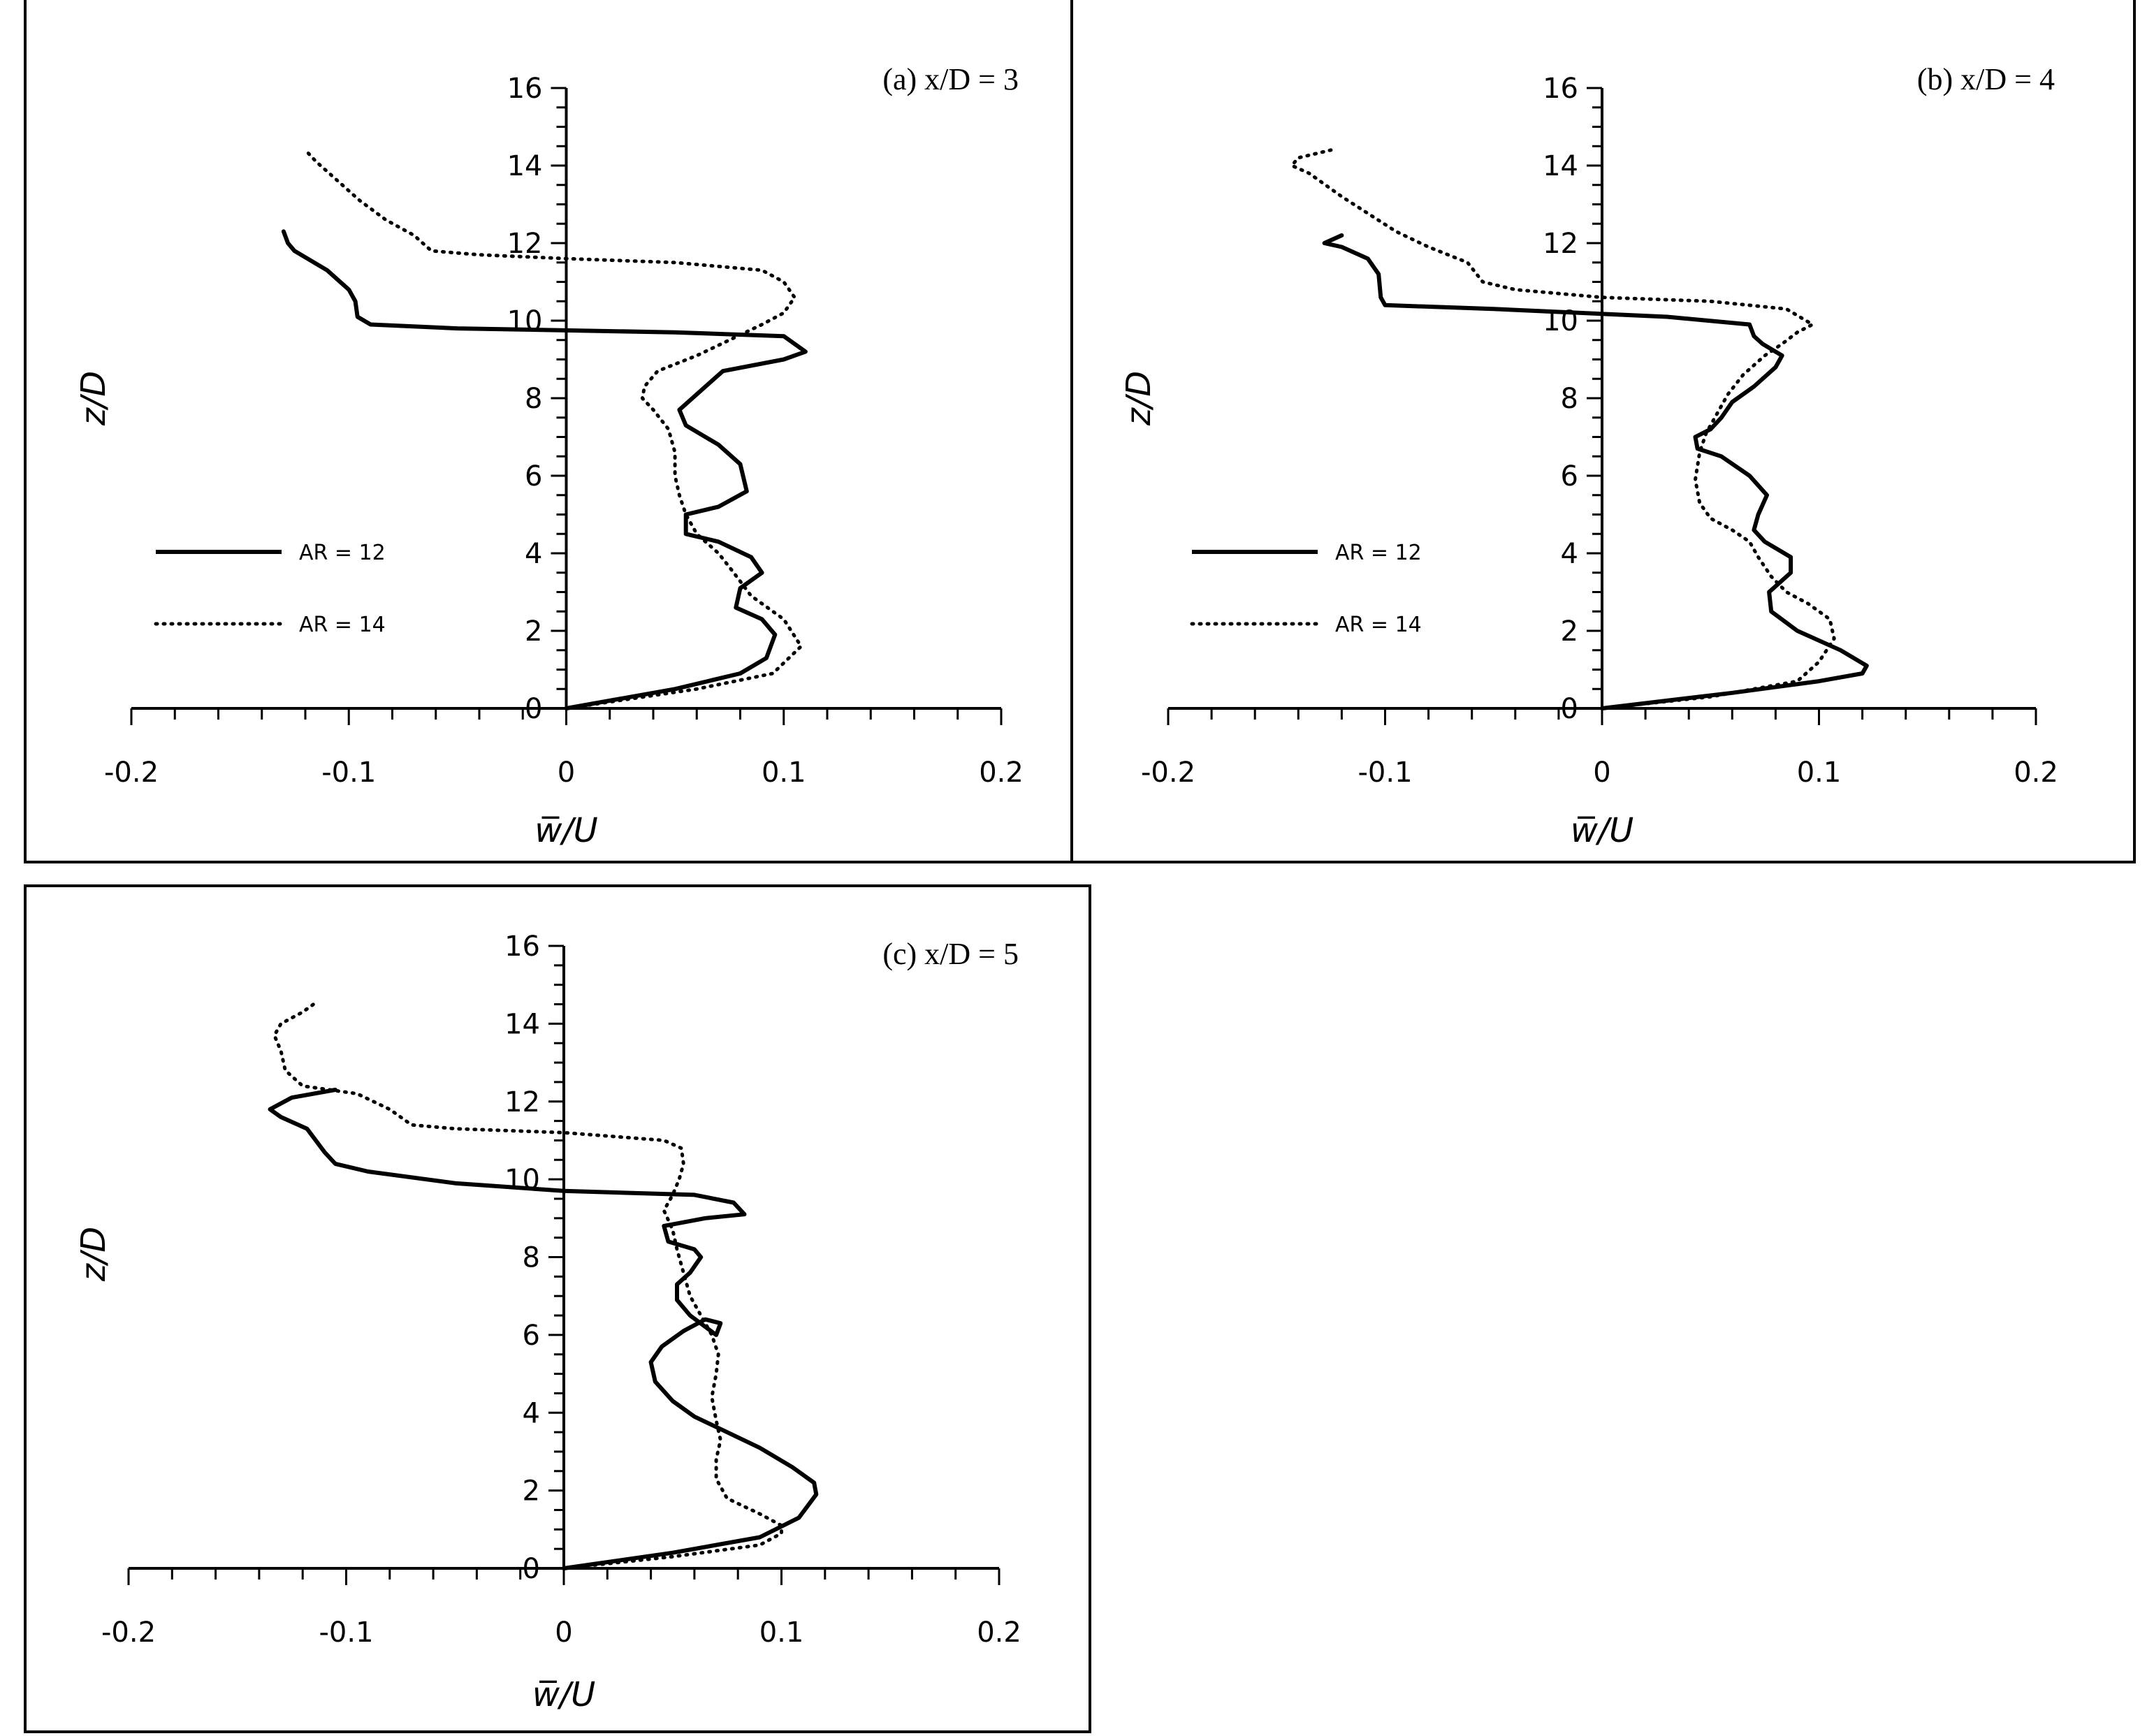 This screenshot has width=2147, height=1736. Describe the element at coordinates (950, 954) in the screenshot. I see `panel-title: (c) x/D = 5` at that location.